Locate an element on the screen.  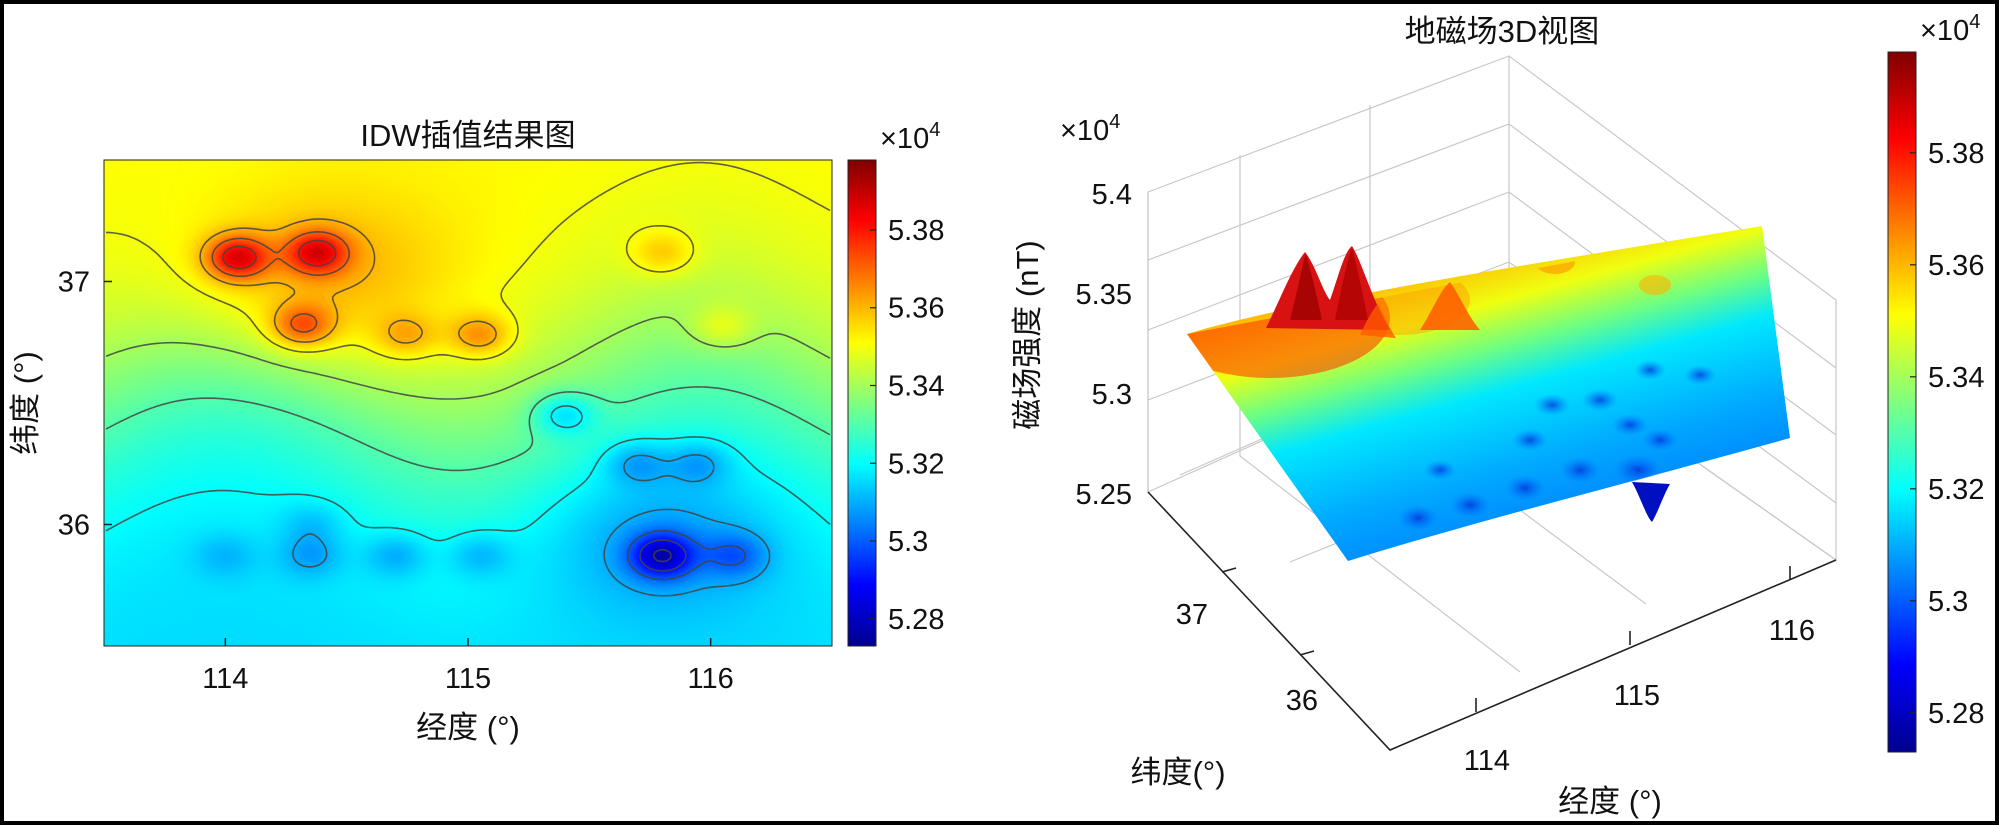
surface-z-tick-label: 5.3 is located at coordinates (1112, 395).